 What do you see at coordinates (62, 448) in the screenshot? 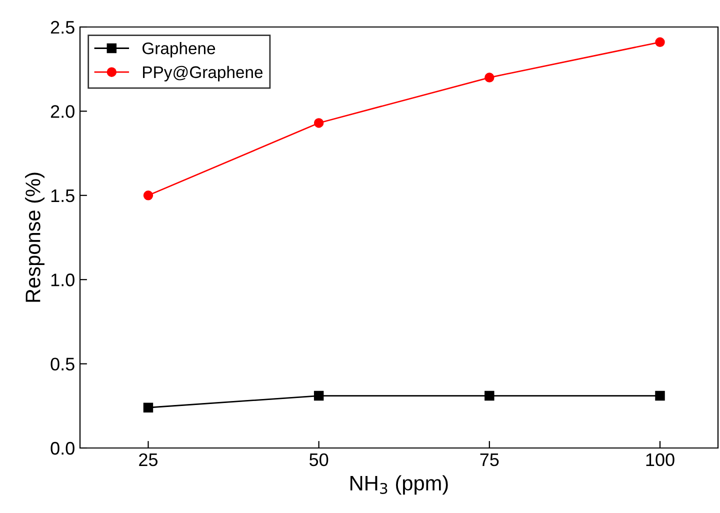
I see `y-tick-label: 0.0` at bounding box center [62, 448].